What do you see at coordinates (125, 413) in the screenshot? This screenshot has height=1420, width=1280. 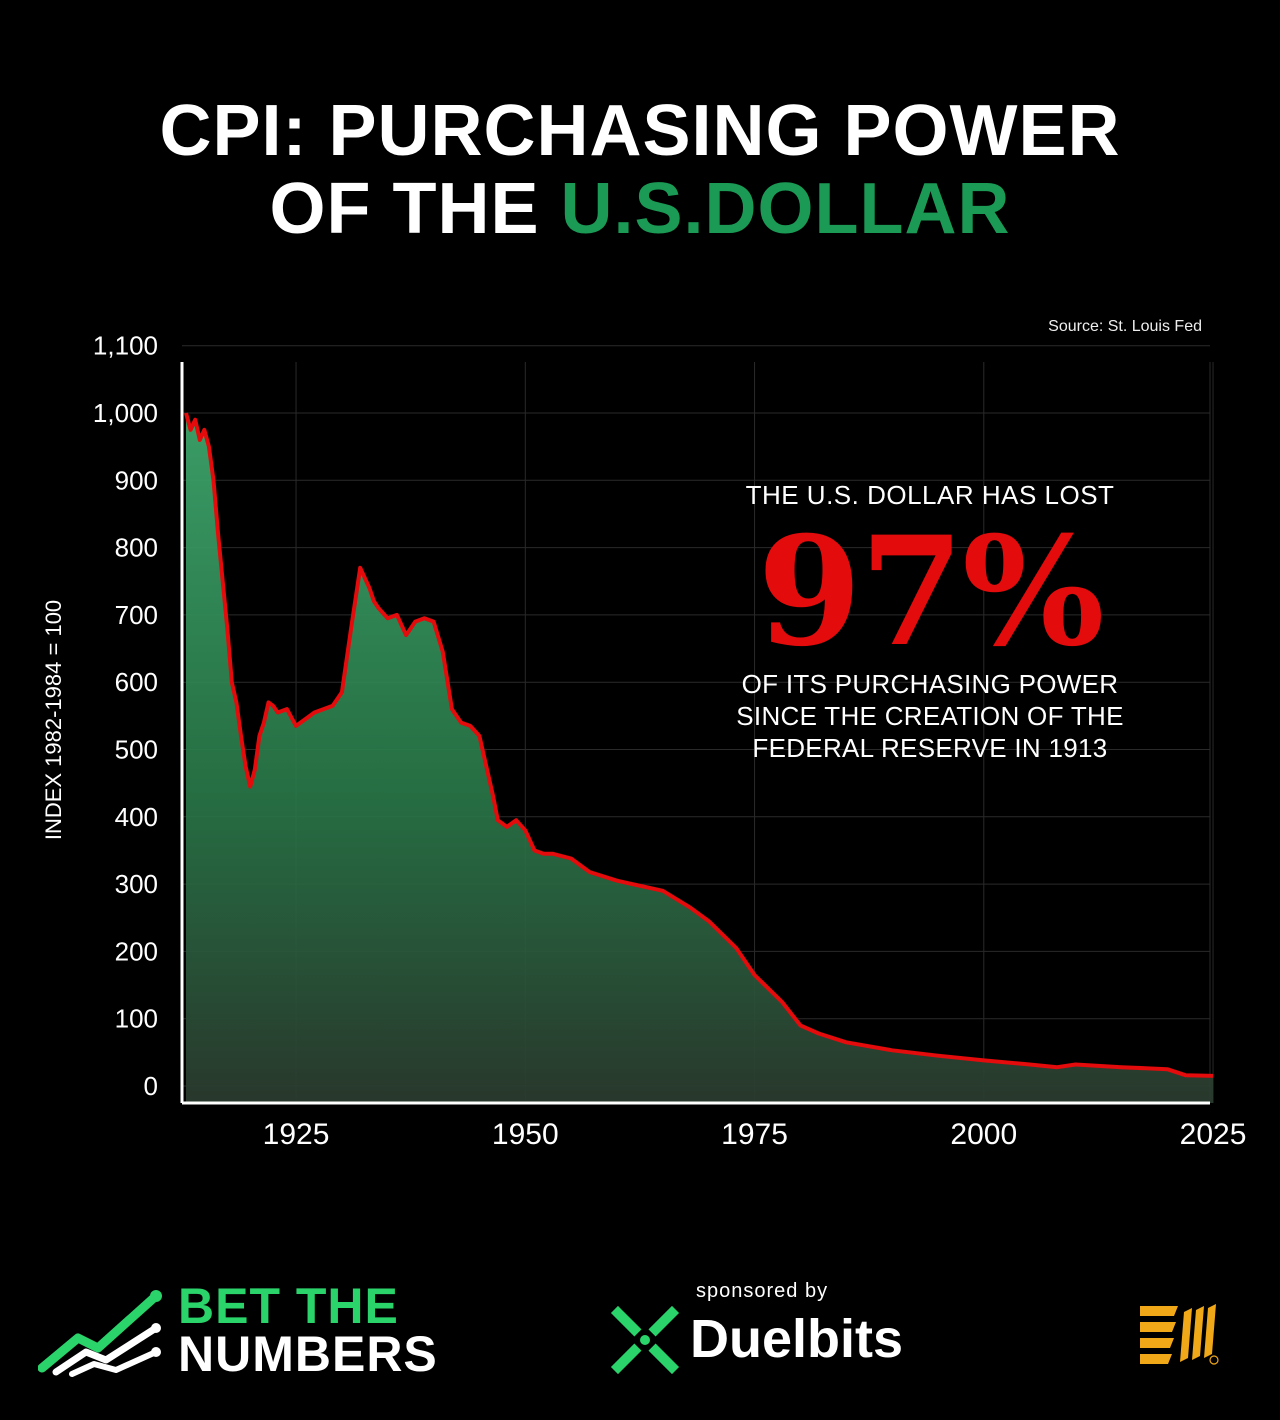 I see `y-tick-label: 1,000` at bounding box center [125, 413].